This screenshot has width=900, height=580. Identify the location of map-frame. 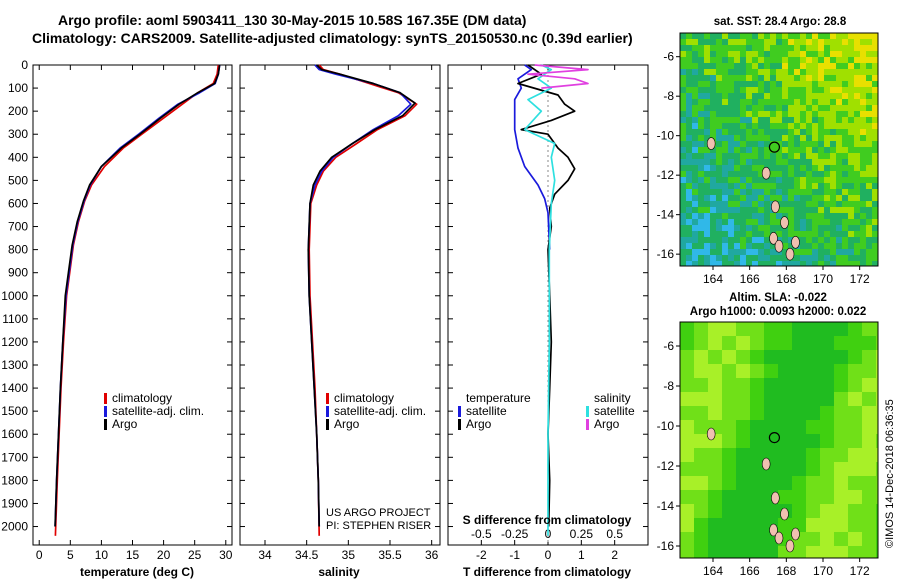
(779, 149).